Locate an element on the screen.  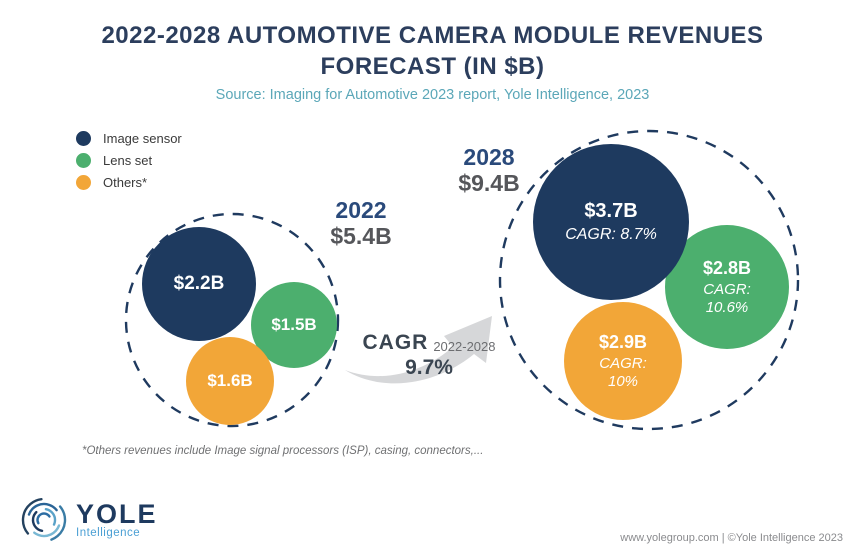
bubble-2022-lens-set: $1.5B is located at coordinates (294, 325).